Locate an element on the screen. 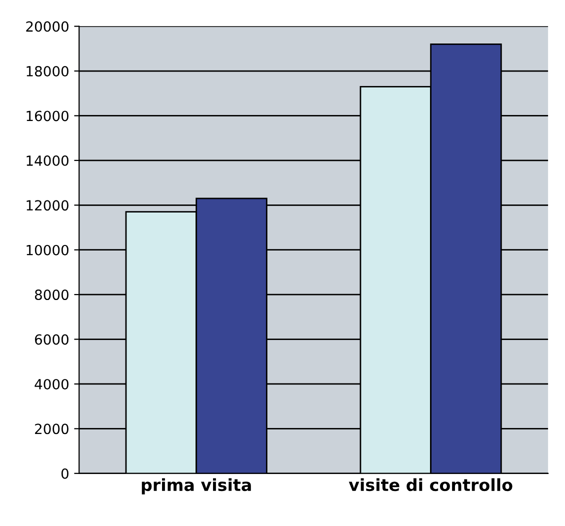 This screenshot has width=565, height=526. y-tick-label: 20000 is located at coordinates (47, 26).